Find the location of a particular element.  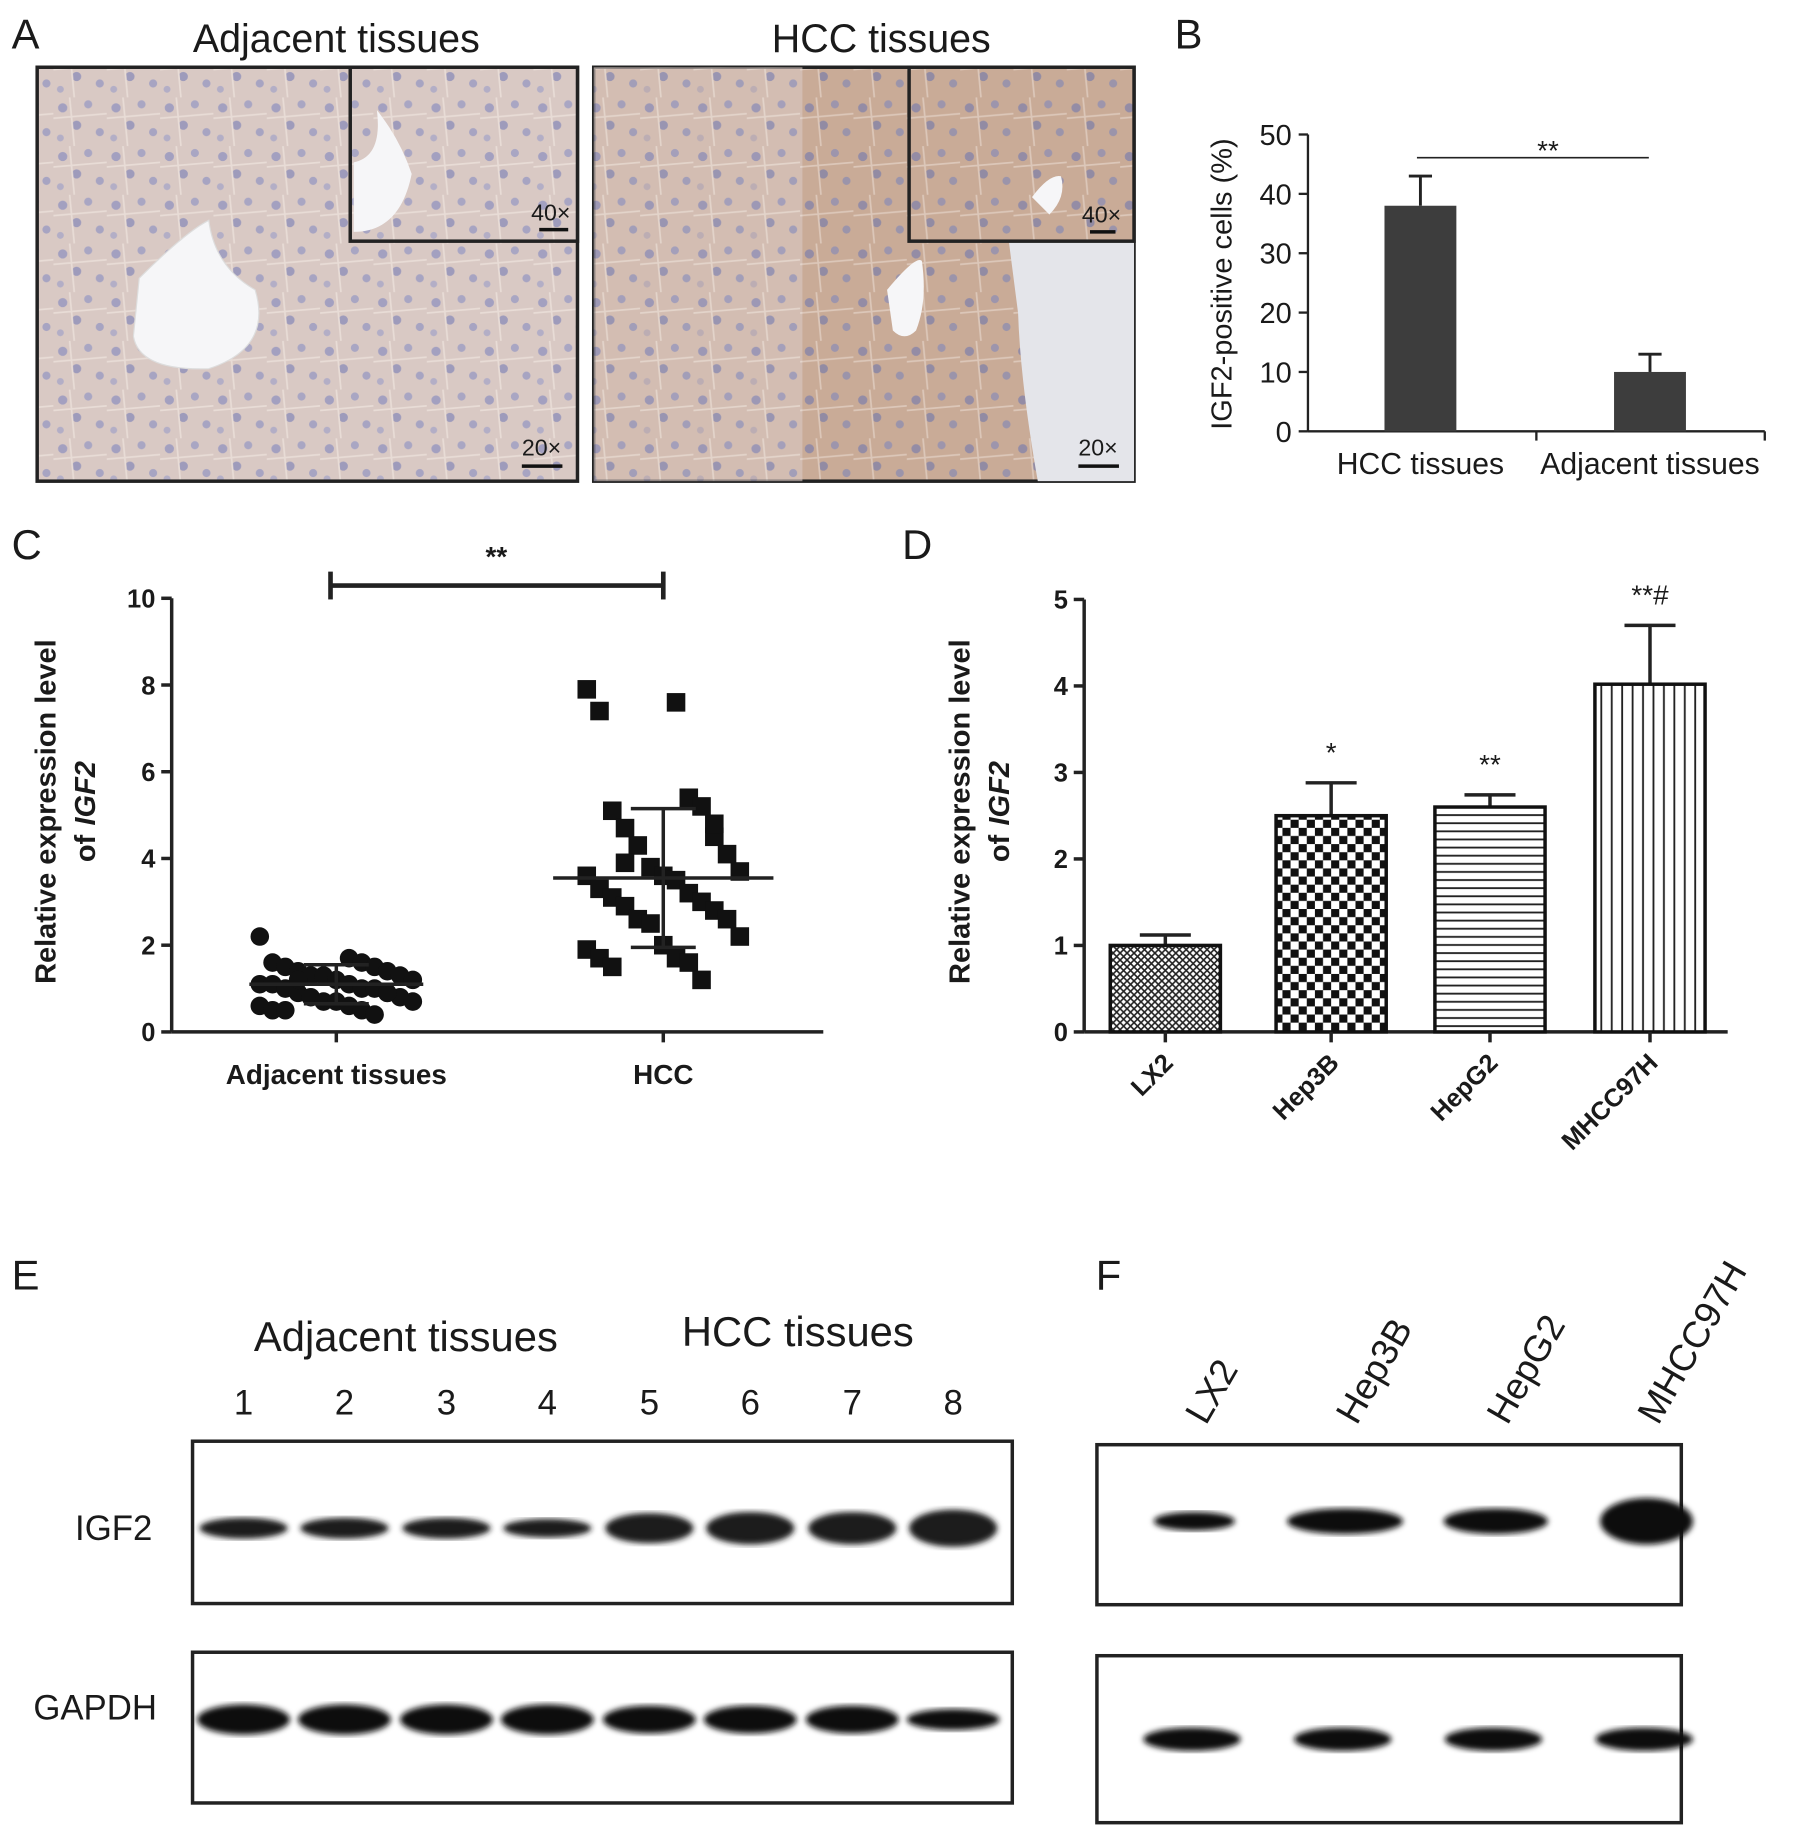

lane-label: MHCC97H is located at coordinates (1692, 1342).